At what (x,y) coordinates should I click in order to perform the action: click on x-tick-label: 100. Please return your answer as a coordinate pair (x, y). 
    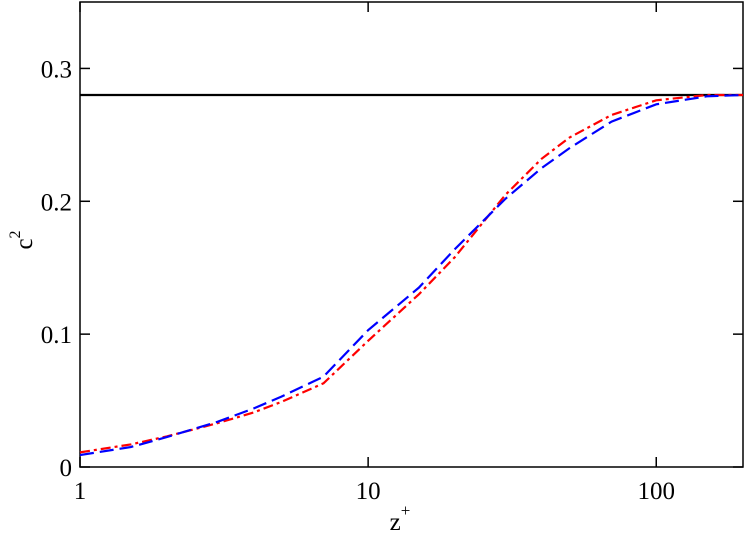
    Looking at the image, I should click on (657, 491).